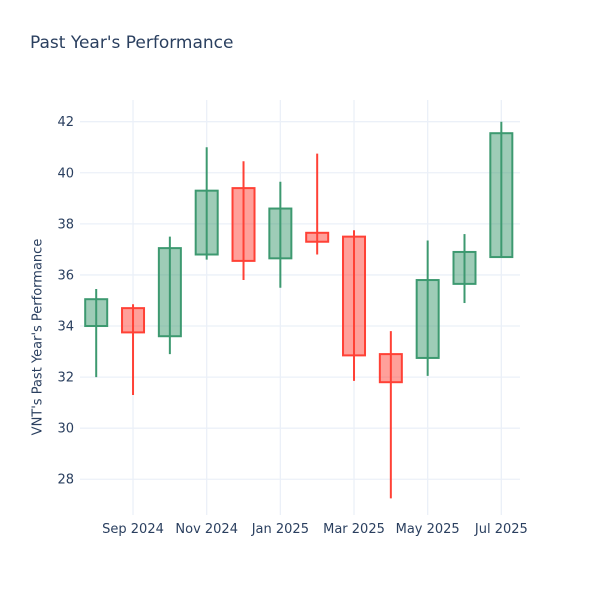  Describe the element at coordinates (206, 529) in the screenshot. I see `x-tick-label: Nov 2024` at that location.